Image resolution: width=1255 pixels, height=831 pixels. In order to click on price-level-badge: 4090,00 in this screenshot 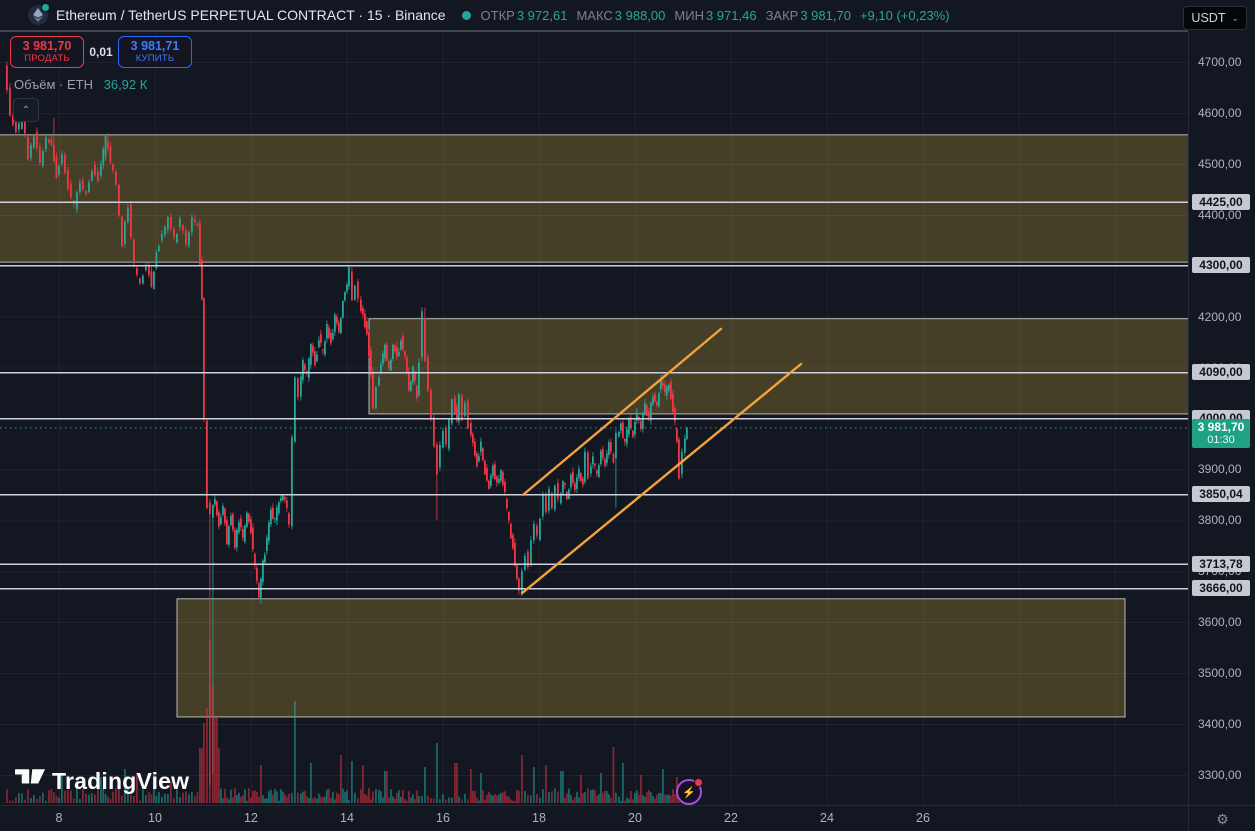, I will do `click(1221, 372)`.